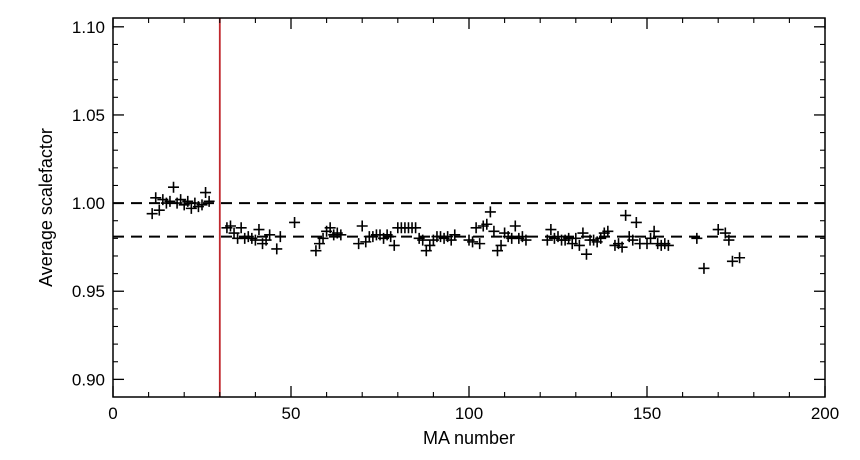 The height and width of the screenshot is (460, 860). What do you see at coordinates (88, 291) in the screenshot?
I see `y-tick-label: 0.95` at bounding box center [88, 291].